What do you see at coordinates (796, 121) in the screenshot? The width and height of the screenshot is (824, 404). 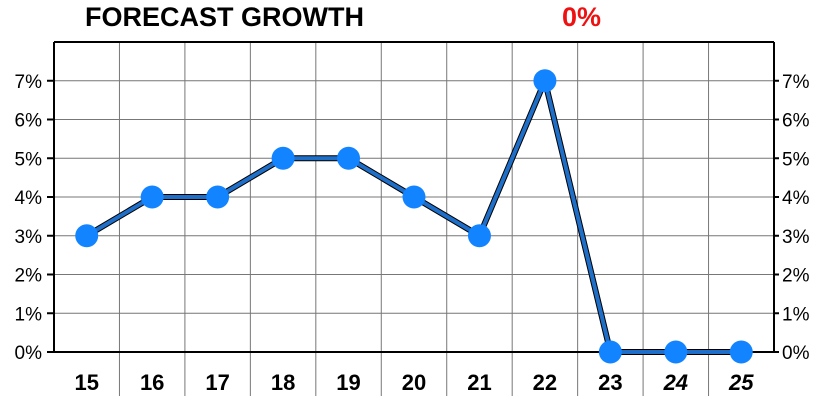 I see `y-tick-label-right: 6%` at bounding box center [796, 121].